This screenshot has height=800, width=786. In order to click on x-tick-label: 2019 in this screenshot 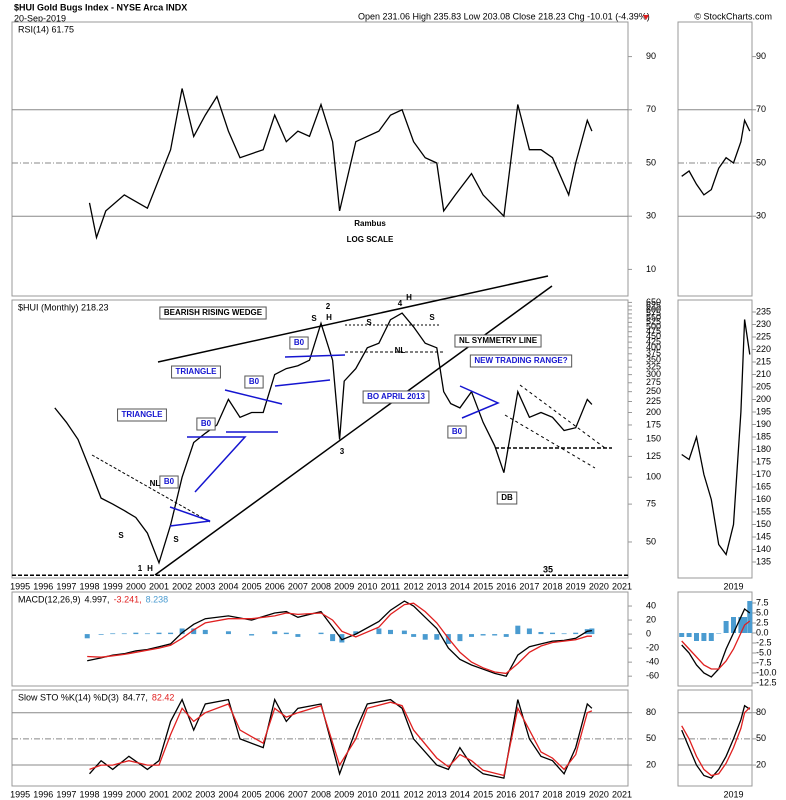, I will do `click(733, 586)`.